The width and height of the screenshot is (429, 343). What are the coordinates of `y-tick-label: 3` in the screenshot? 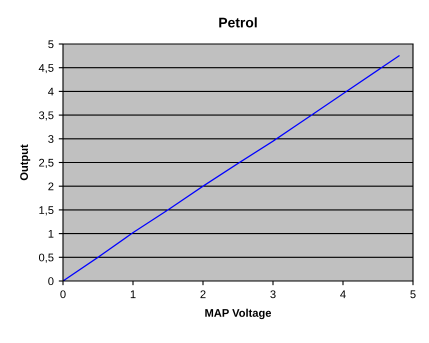 It's located at (51, 139).